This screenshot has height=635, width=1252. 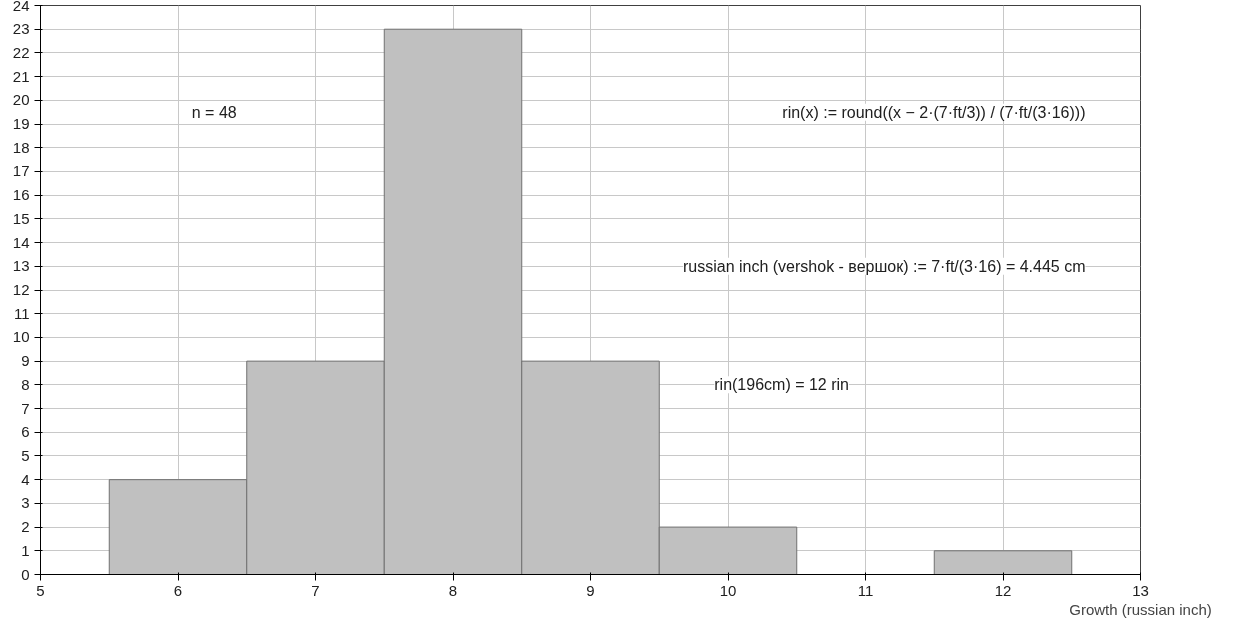 I want to click on y-tick-label: 0, so click(x=25, y=574).